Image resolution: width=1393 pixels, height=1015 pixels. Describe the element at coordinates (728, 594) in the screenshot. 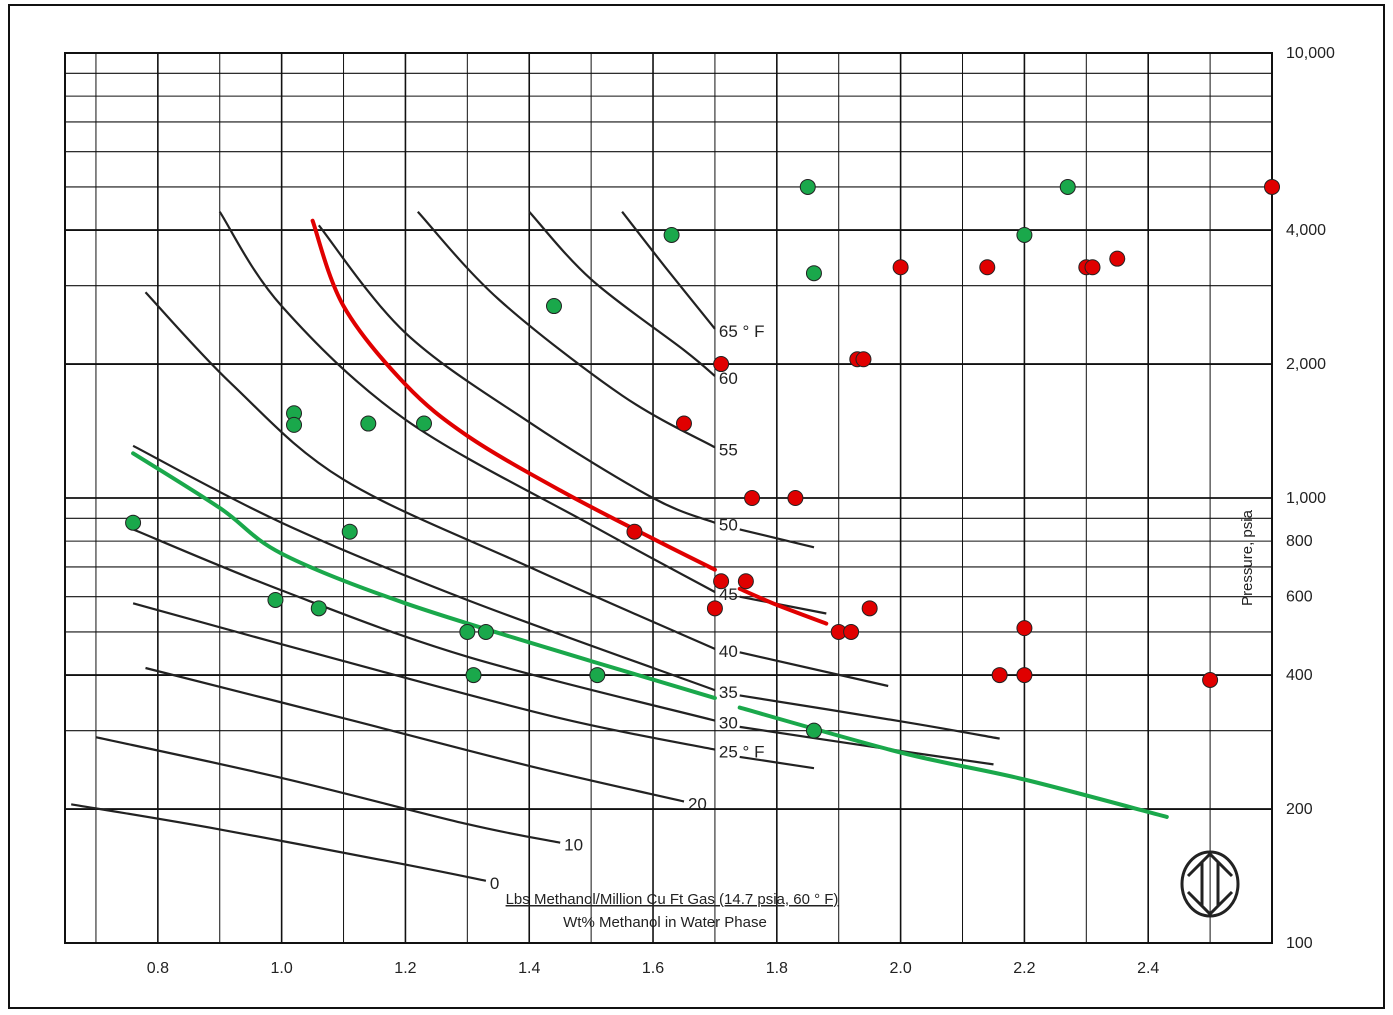

I see `curve-label: 45` at that location.